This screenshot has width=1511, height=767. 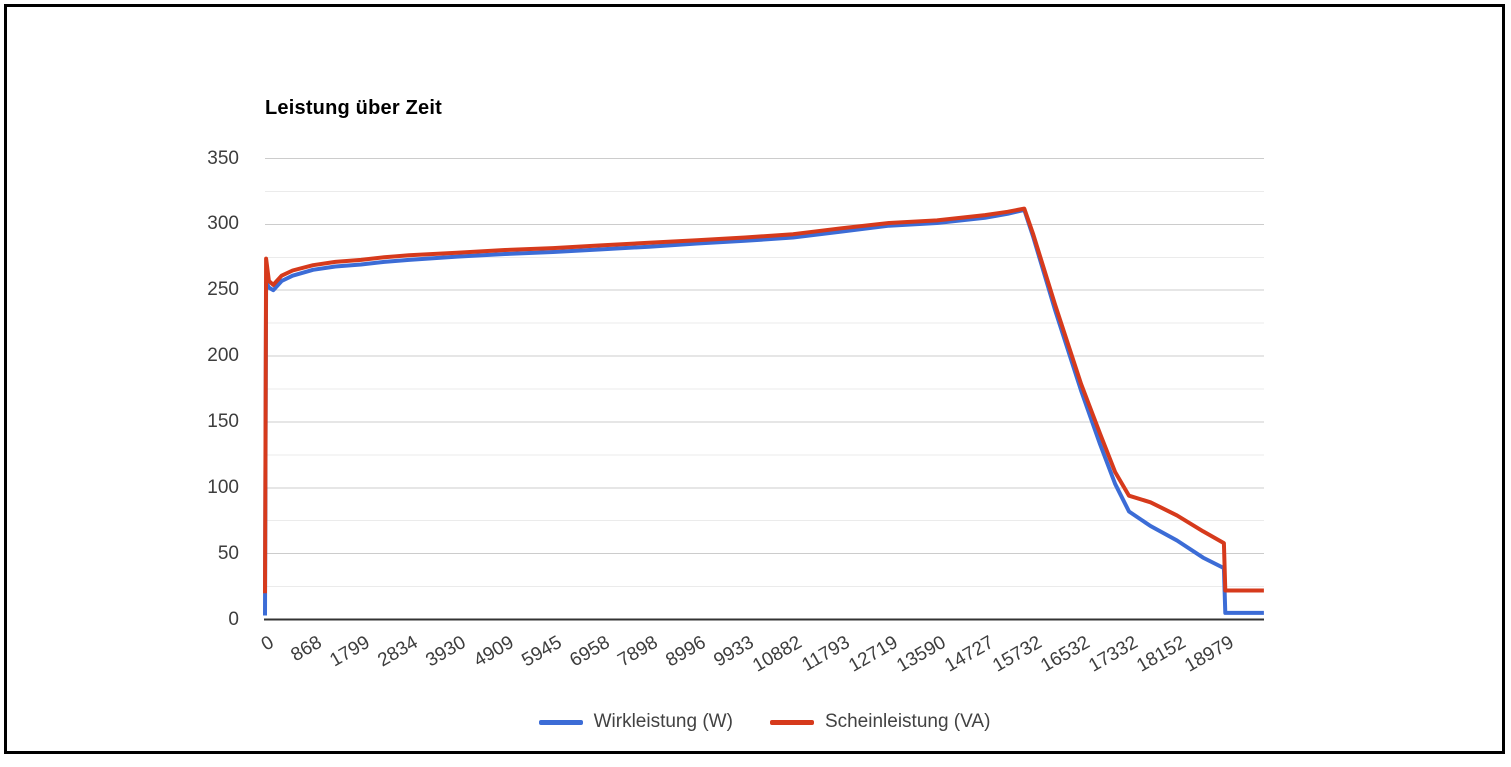 What do you see at coordinates (233, 619) in the screenshot?
I see `y-tick-label: 0` at bounding box center [233, 619].